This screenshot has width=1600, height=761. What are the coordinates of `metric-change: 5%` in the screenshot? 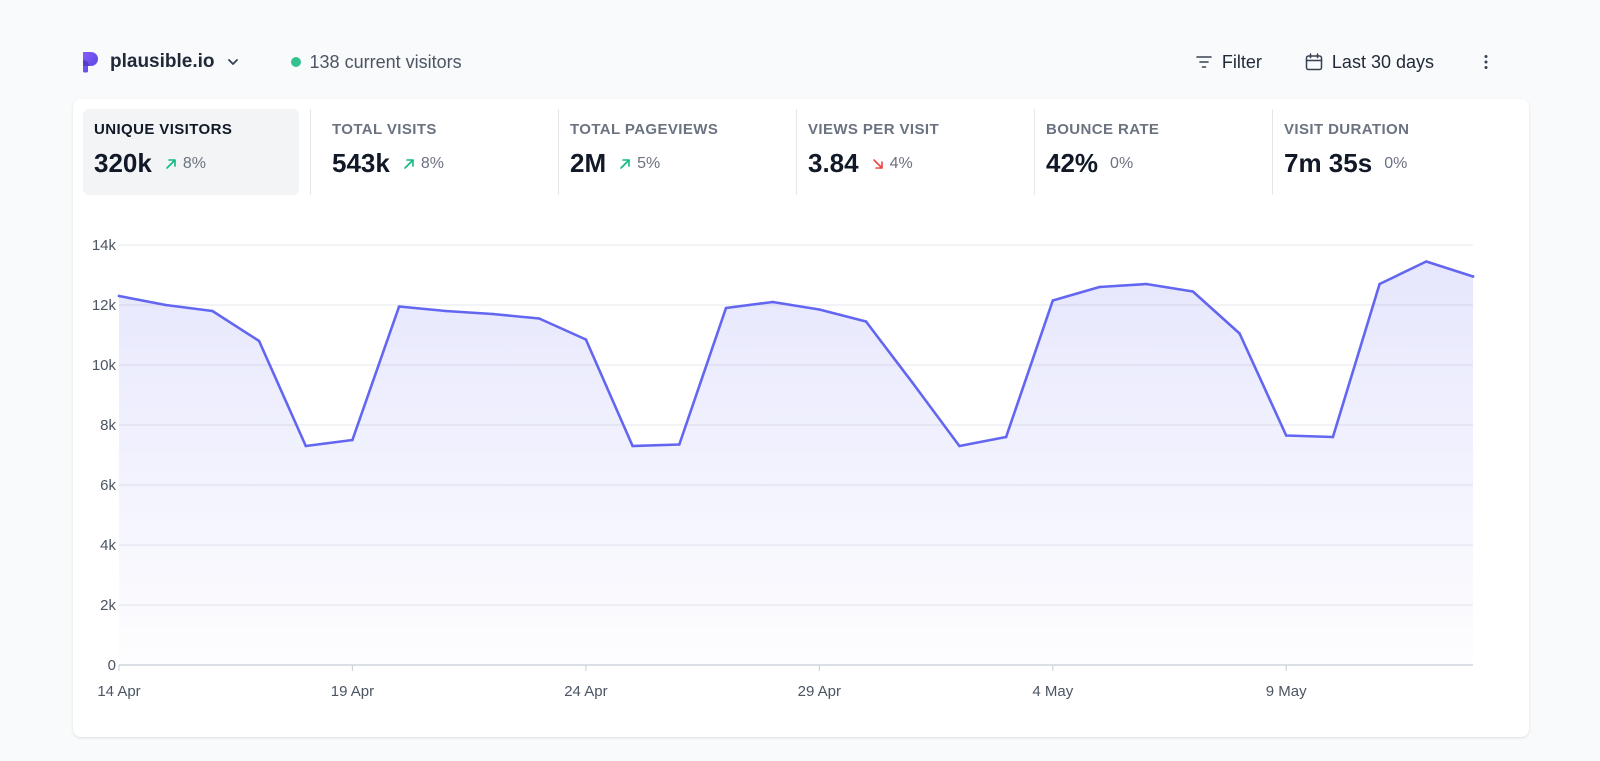 It's located at (649, 163).